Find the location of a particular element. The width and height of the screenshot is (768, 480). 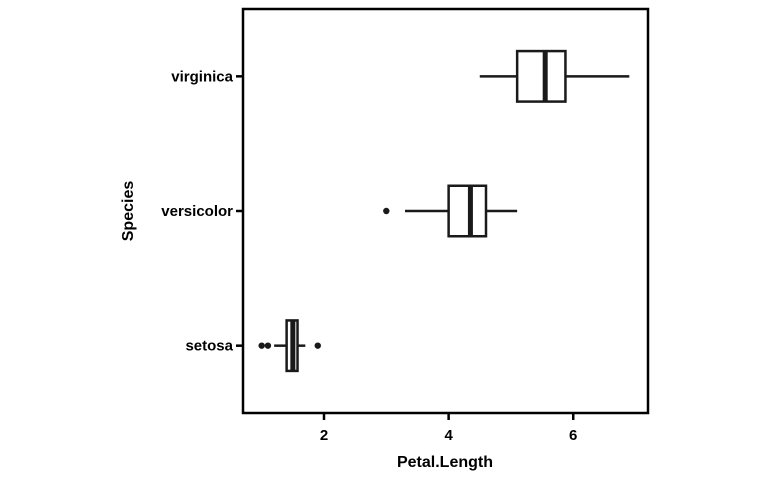

y-tick-label-setosa: setosa is located at coordinates (209, 346).